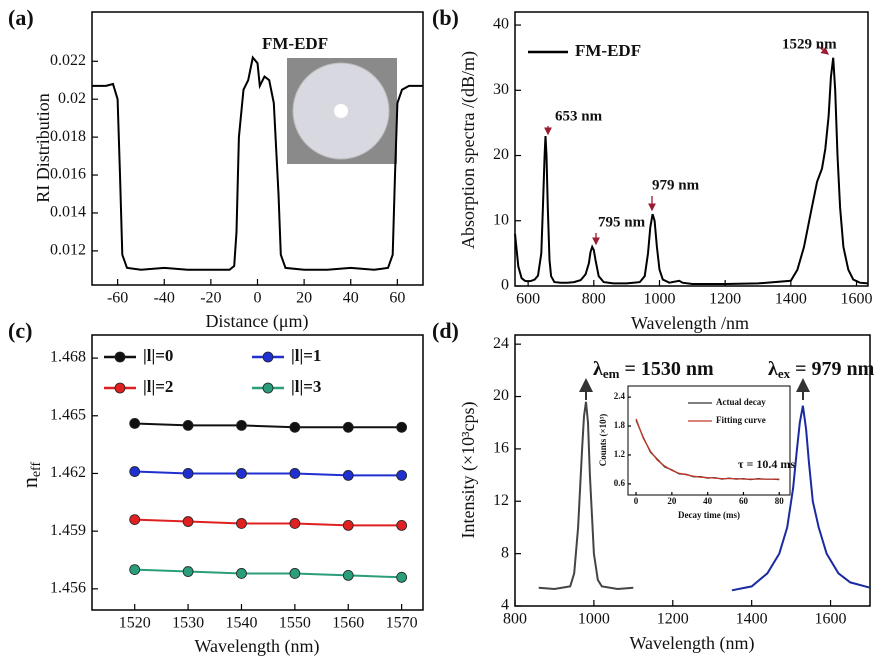 This screenshot has width=874, height=662. Describe the element at coordinates (784, 373) in the screenshot. I see `annotation-subscript: ex` at that location.